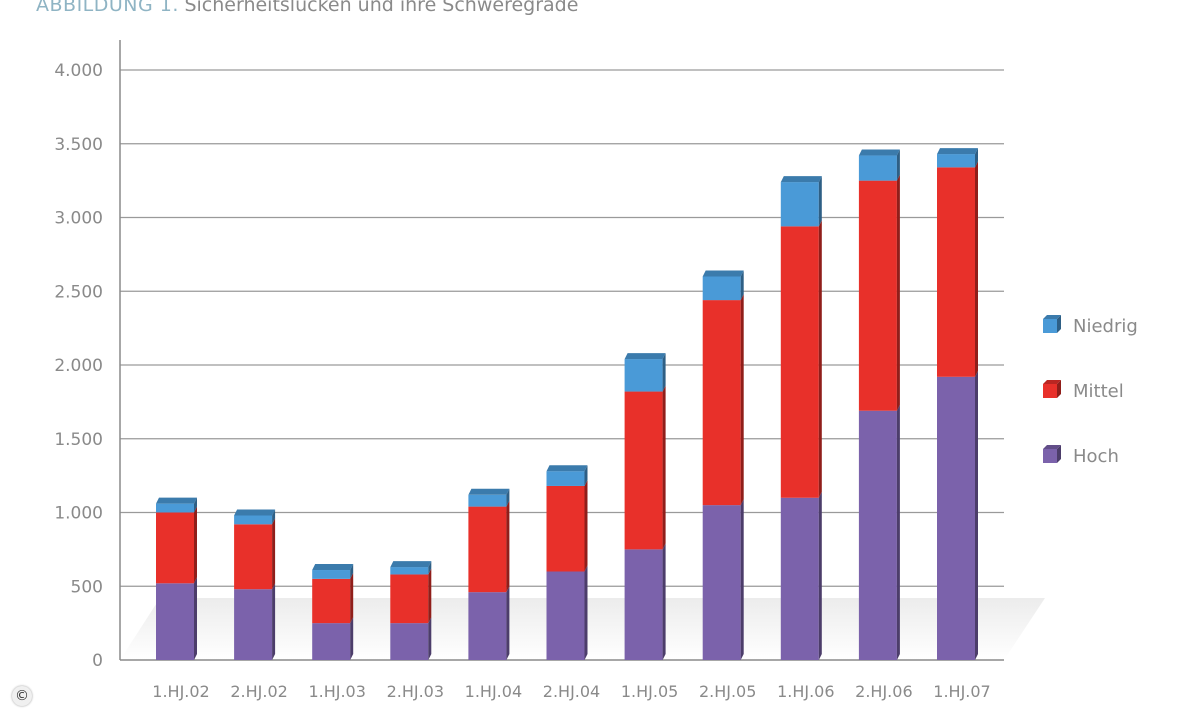 Image resolution: width=1200 pixels, height=720 pixels. Describe the element at coordinates (898, 532) in the screenshot. I see `bar-hoch-2-hj-06-side` at that location.